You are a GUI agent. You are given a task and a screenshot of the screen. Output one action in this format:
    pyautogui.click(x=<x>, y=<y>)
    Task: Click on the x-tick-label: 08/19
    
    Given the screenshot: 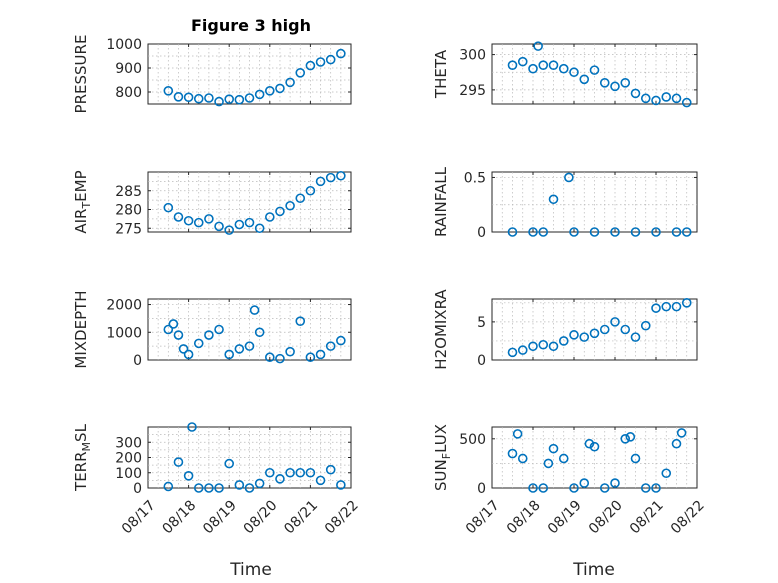 What is the action you would take?
    pyautogui.click(x=220, y=517)
    